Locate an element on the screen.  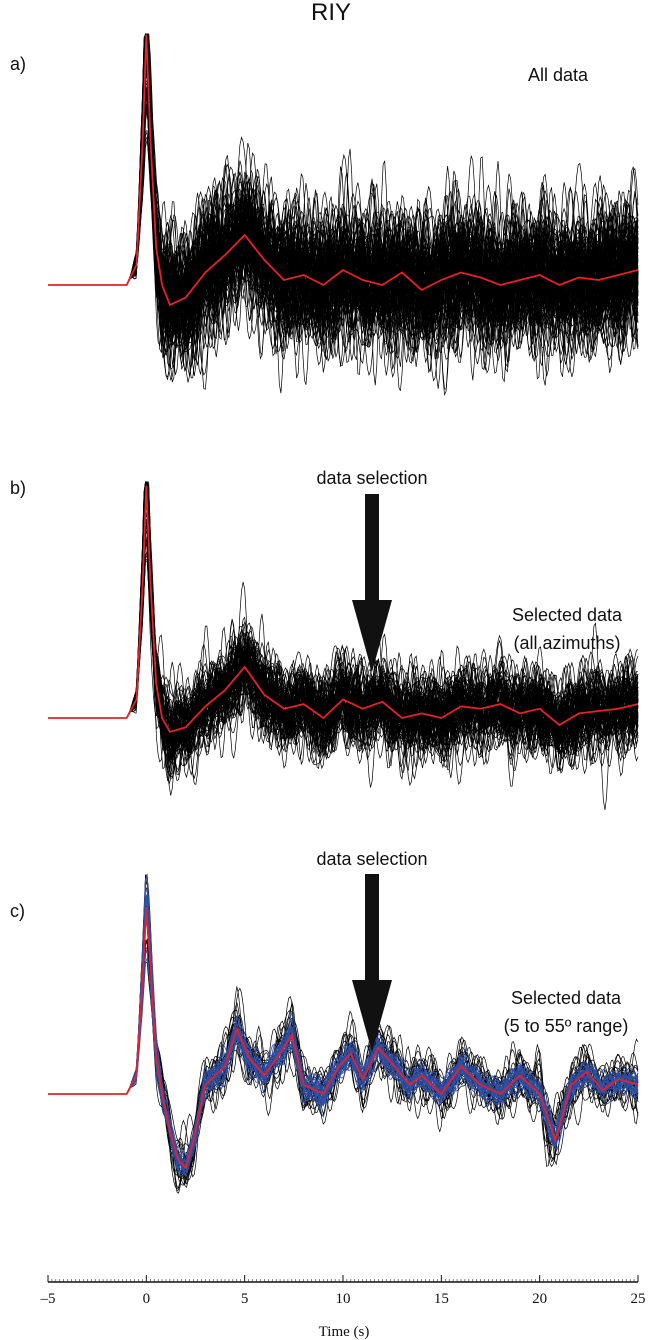
x-tick-label: 20 is located at coordinates (539, 1299).